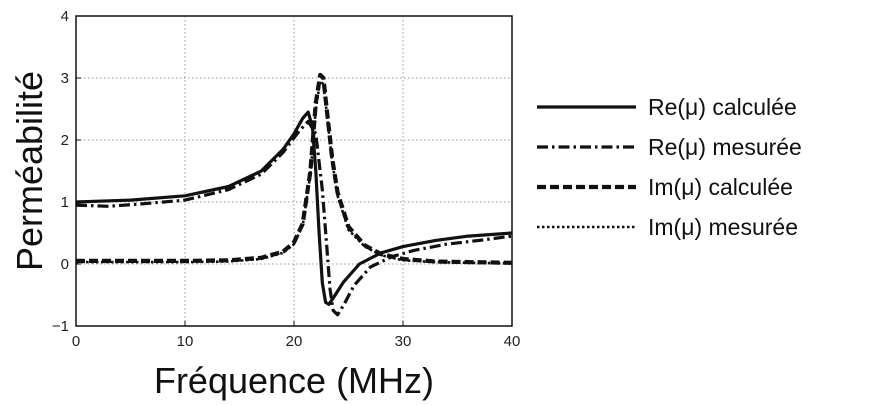  Describe the element at coordinates (720, 187) in the screenshot. I see `legend-label-3: Im(μ) calculée` at that location.